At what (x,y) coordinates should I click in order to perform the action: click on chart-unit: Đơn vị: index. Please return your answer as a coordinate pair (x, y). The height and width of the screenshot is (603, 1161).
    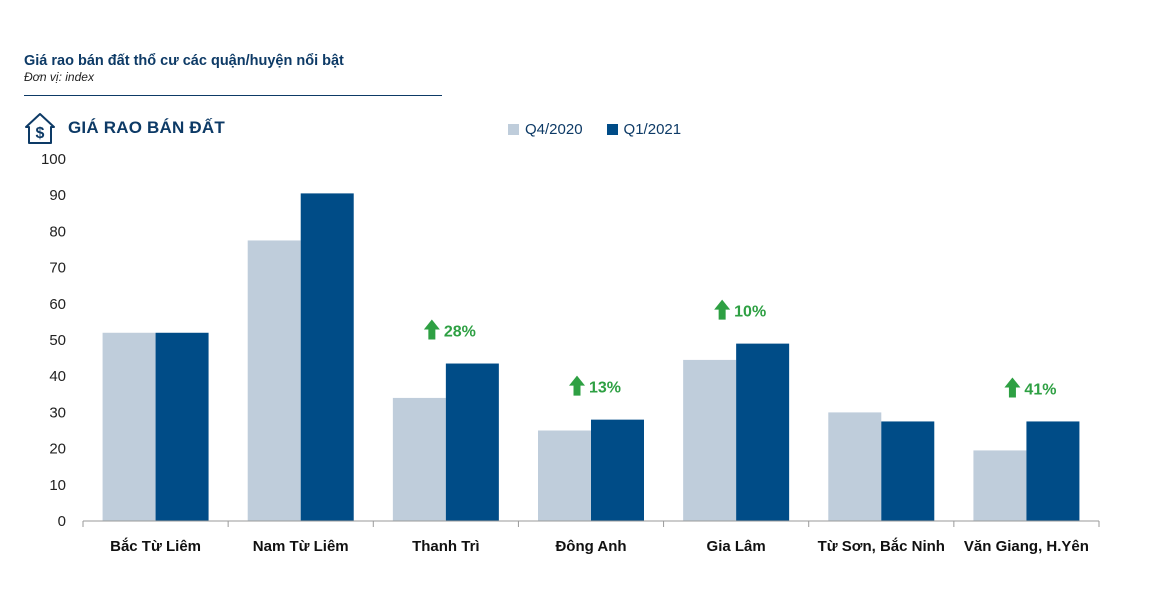
    Looking at the image, I should click on (59, 77).